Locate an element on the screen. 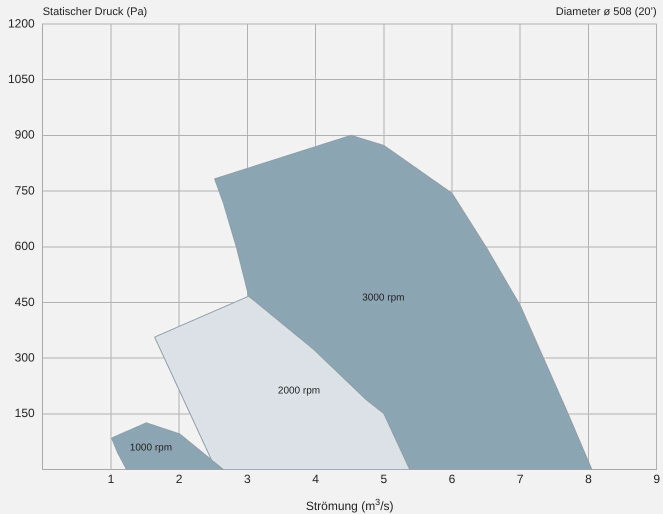 This screenshot has width=663, height=514. x-tick-label: 9 is located at coordinates (656, 479).